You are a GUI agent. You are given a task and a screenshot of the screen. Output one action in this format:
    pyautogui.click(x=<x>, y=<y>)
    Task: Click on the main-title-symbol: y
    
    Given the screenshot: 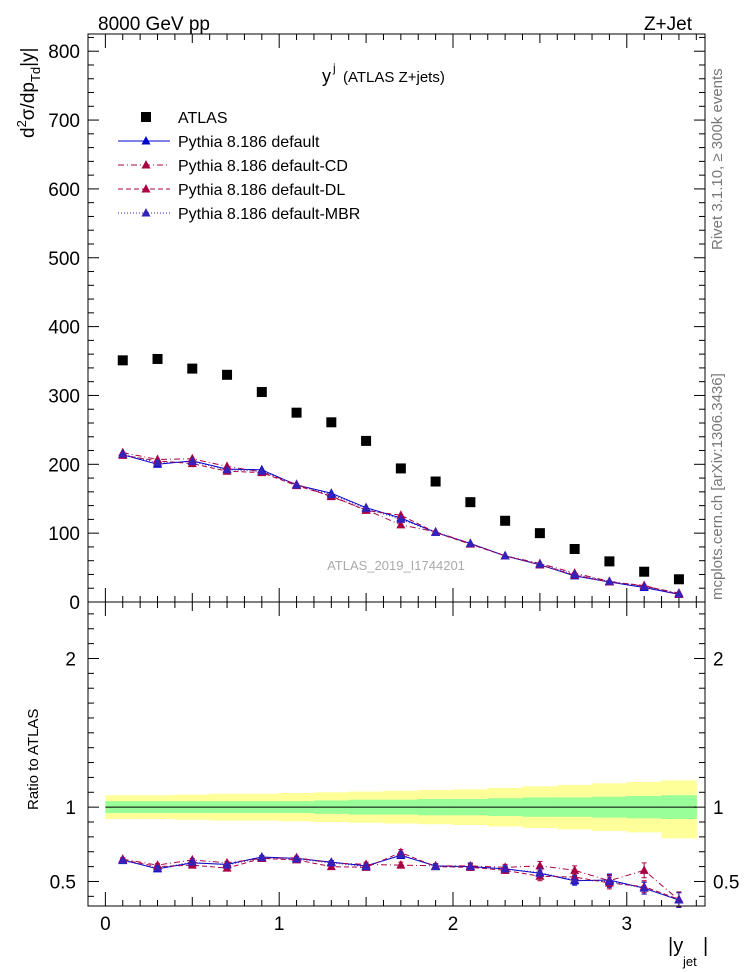 What is the action you would take?
    pyautogui.click(x=326, y=76)
    